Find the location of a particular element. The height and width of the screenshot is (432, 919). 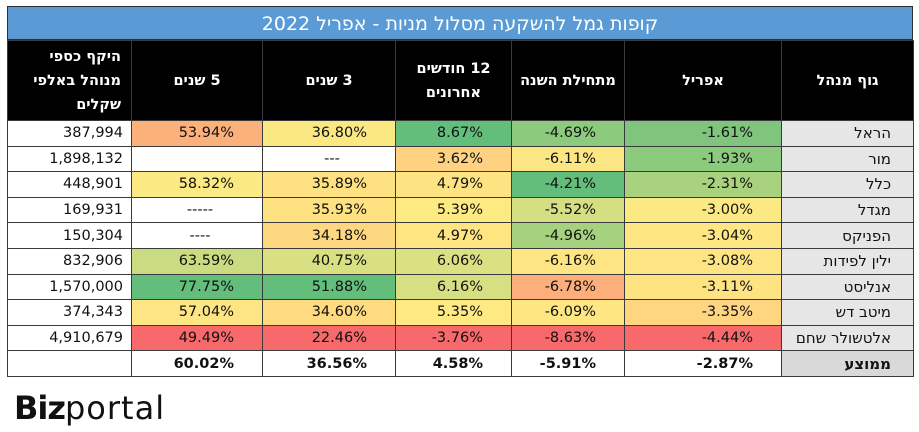

cell-april: -4.44% is located at coordinates (703, 338).